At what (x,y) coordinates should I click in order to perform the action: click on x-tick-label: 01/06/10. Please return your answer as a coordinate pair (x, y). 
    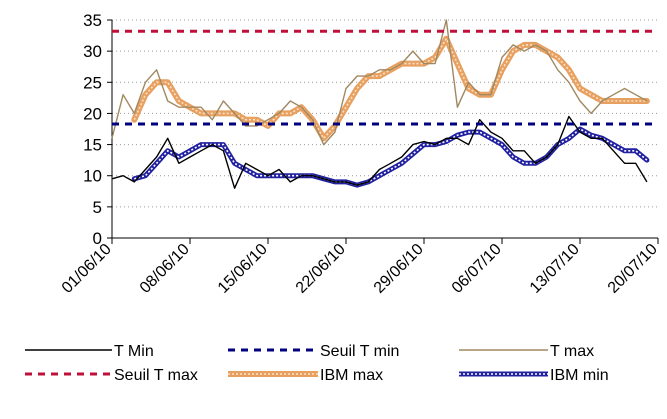
    Looking at the image, I should click on (87, 269).